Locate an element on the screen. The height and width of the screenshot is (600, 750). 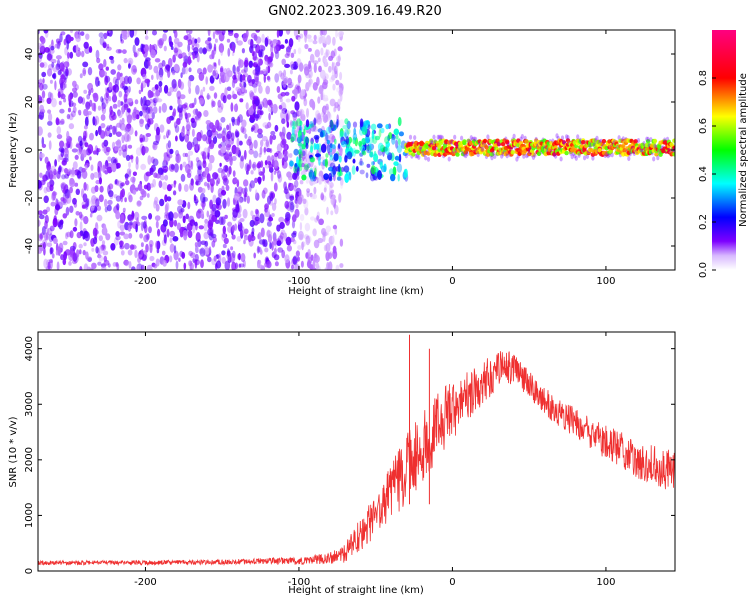
spectrogram-ylabel: Frequency (Hz) is located at coordinates (13, 150).